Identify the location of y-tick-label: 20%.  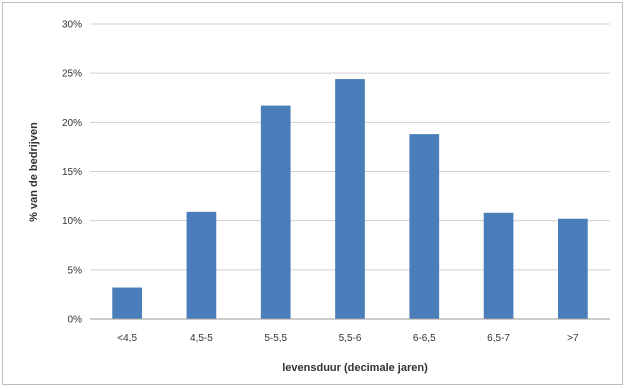
(72, 123).